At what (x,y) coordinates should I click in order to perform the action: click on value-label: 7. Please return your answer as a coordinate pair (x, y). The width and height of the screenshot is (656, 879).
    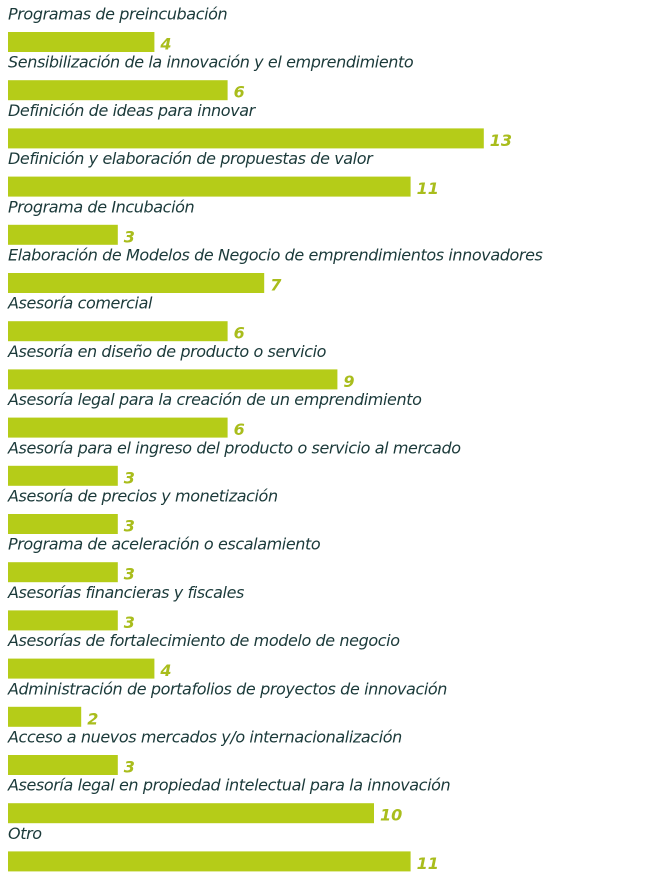
    Looking at the image, I should click on (276, 285).